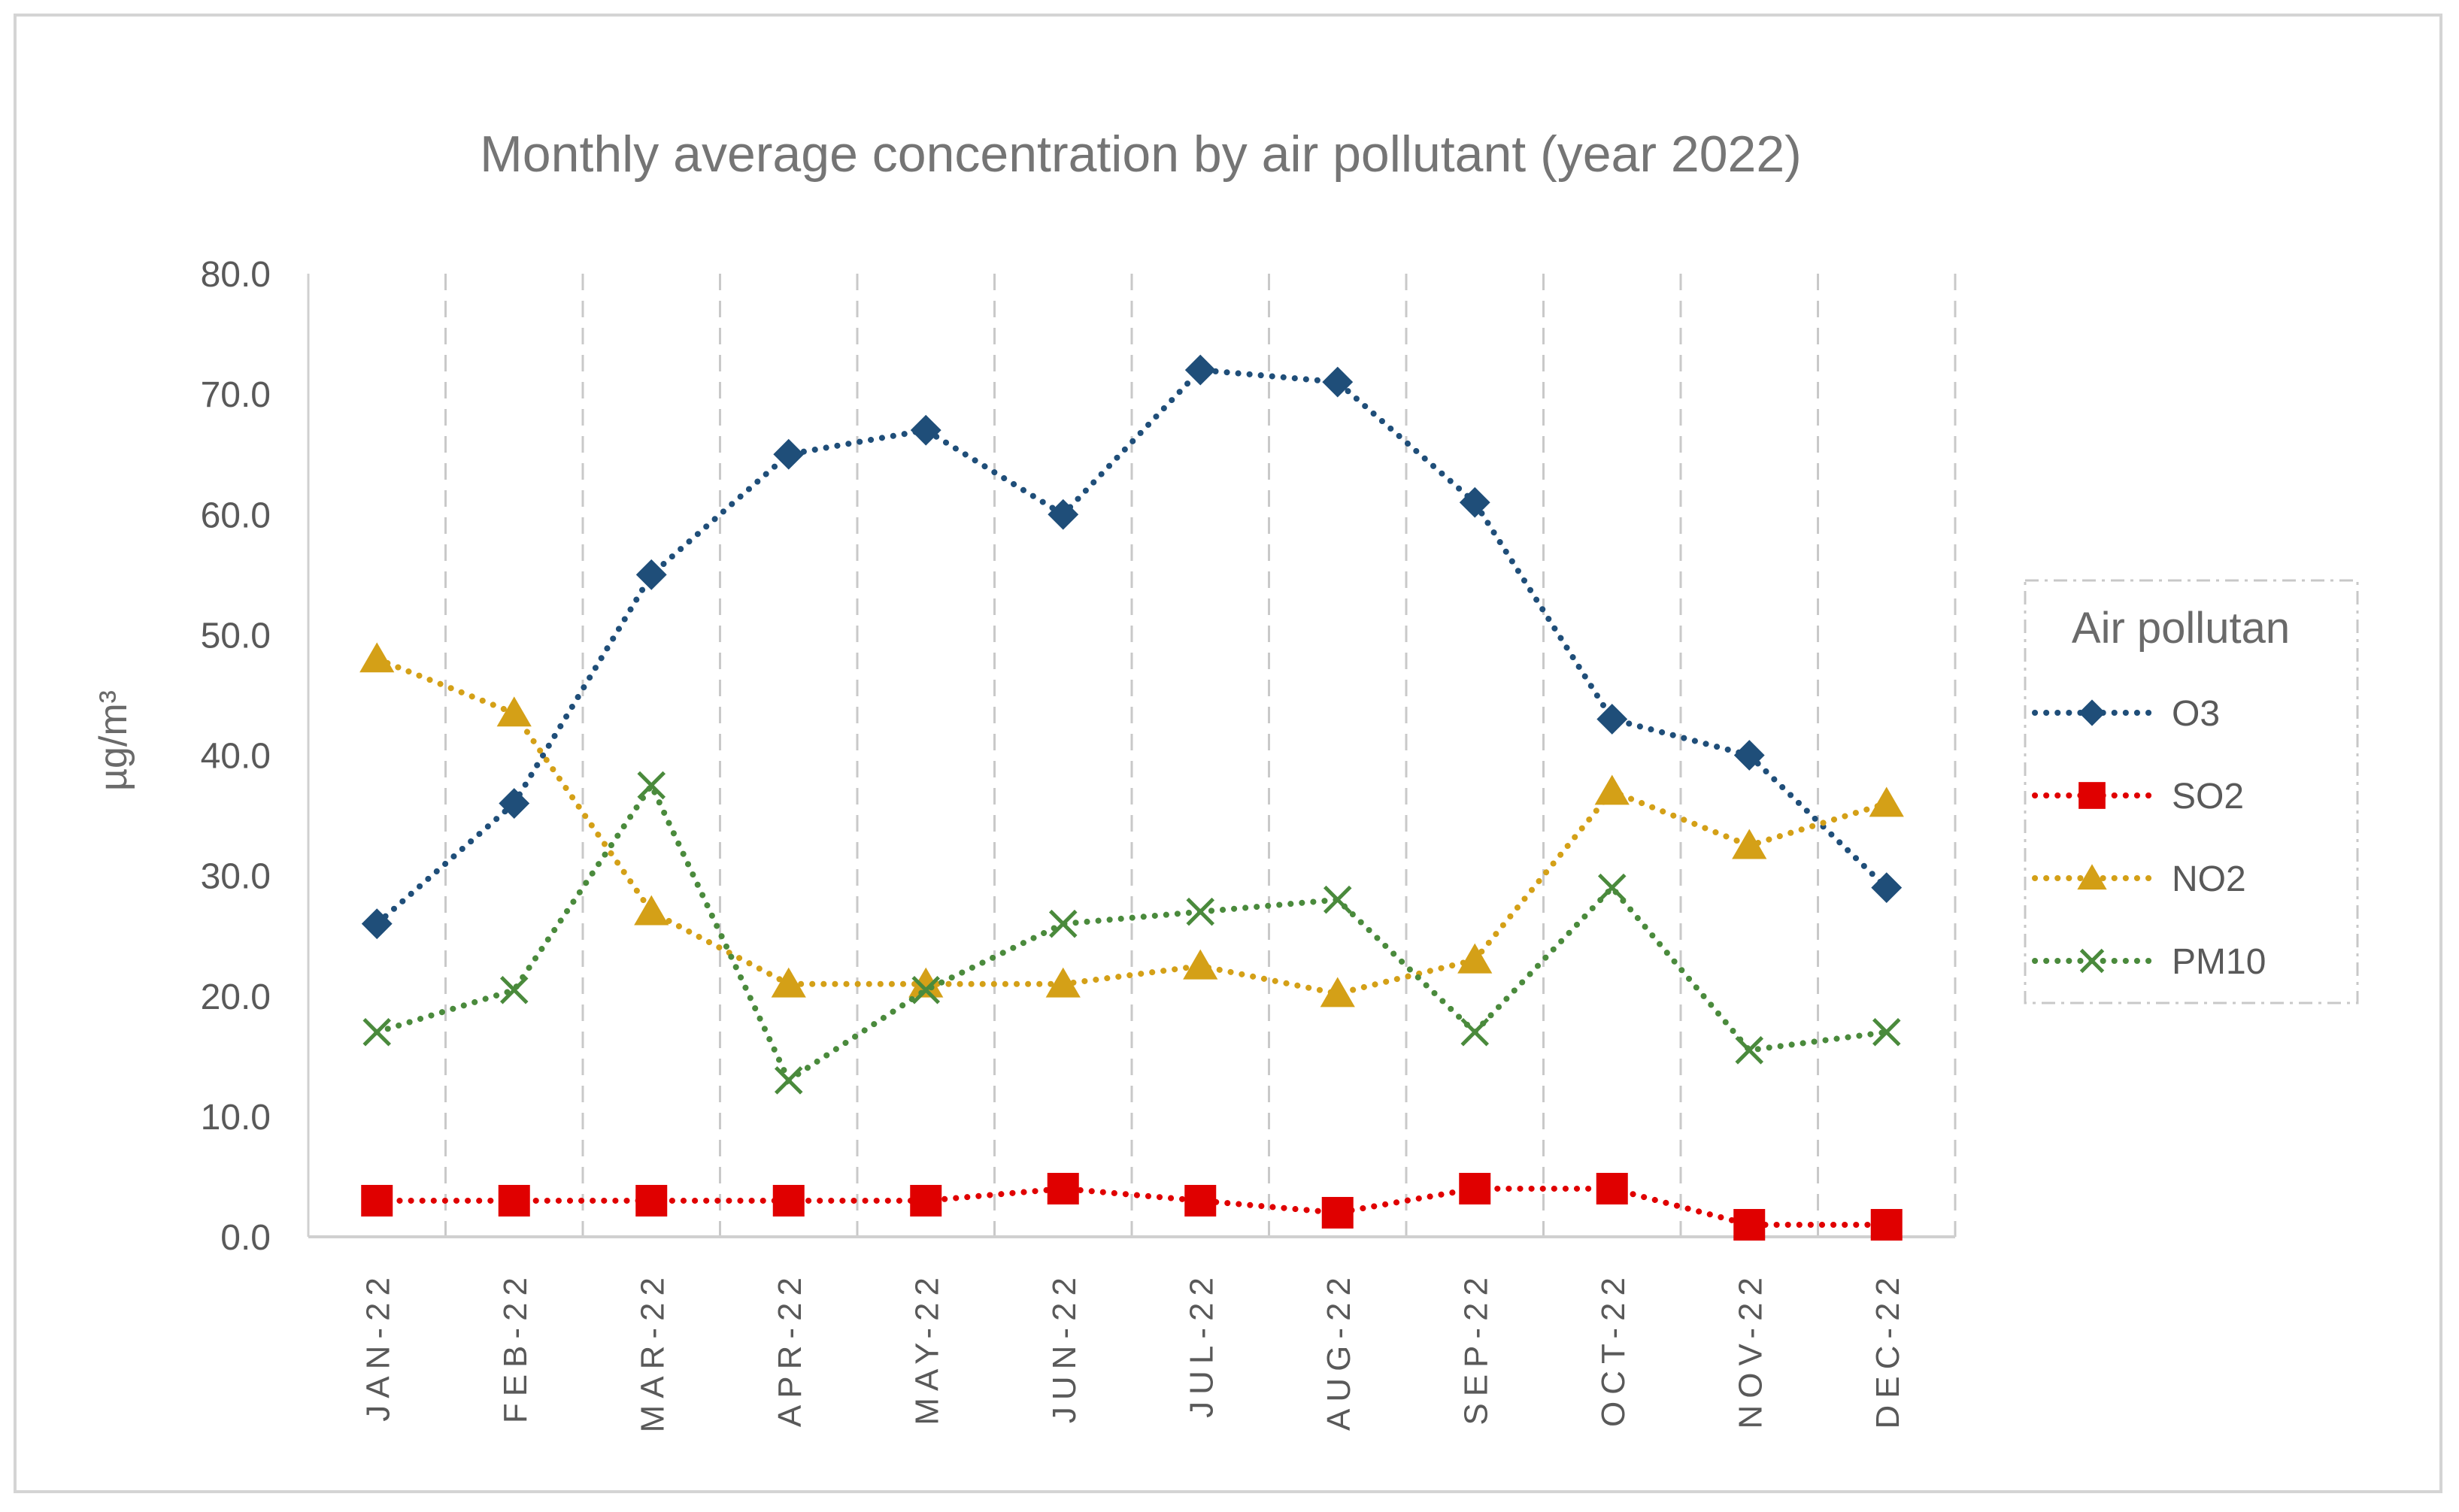 The width and height of the screenshot is (2459, 1512). Describe the element at coordinates (114, 740) in the screenshot. I see `y-axis-label: µg/m³` at that location.